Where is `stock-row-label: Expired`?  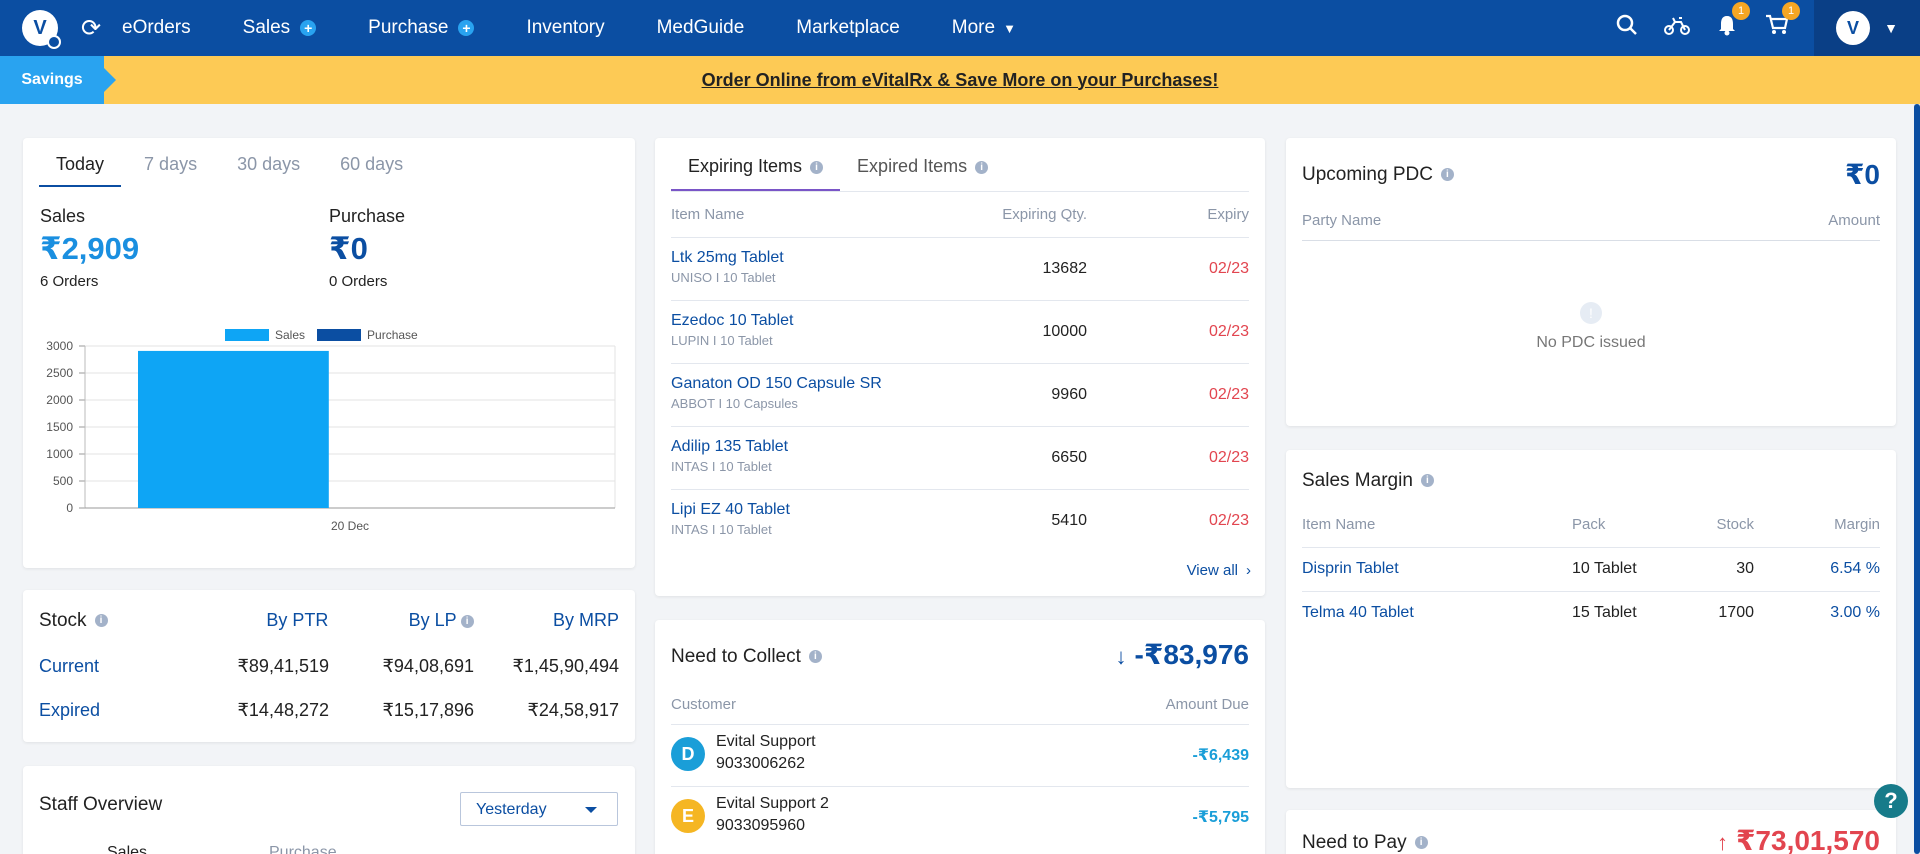
stock-row-label: Expired is located at coordinates (70, 710).